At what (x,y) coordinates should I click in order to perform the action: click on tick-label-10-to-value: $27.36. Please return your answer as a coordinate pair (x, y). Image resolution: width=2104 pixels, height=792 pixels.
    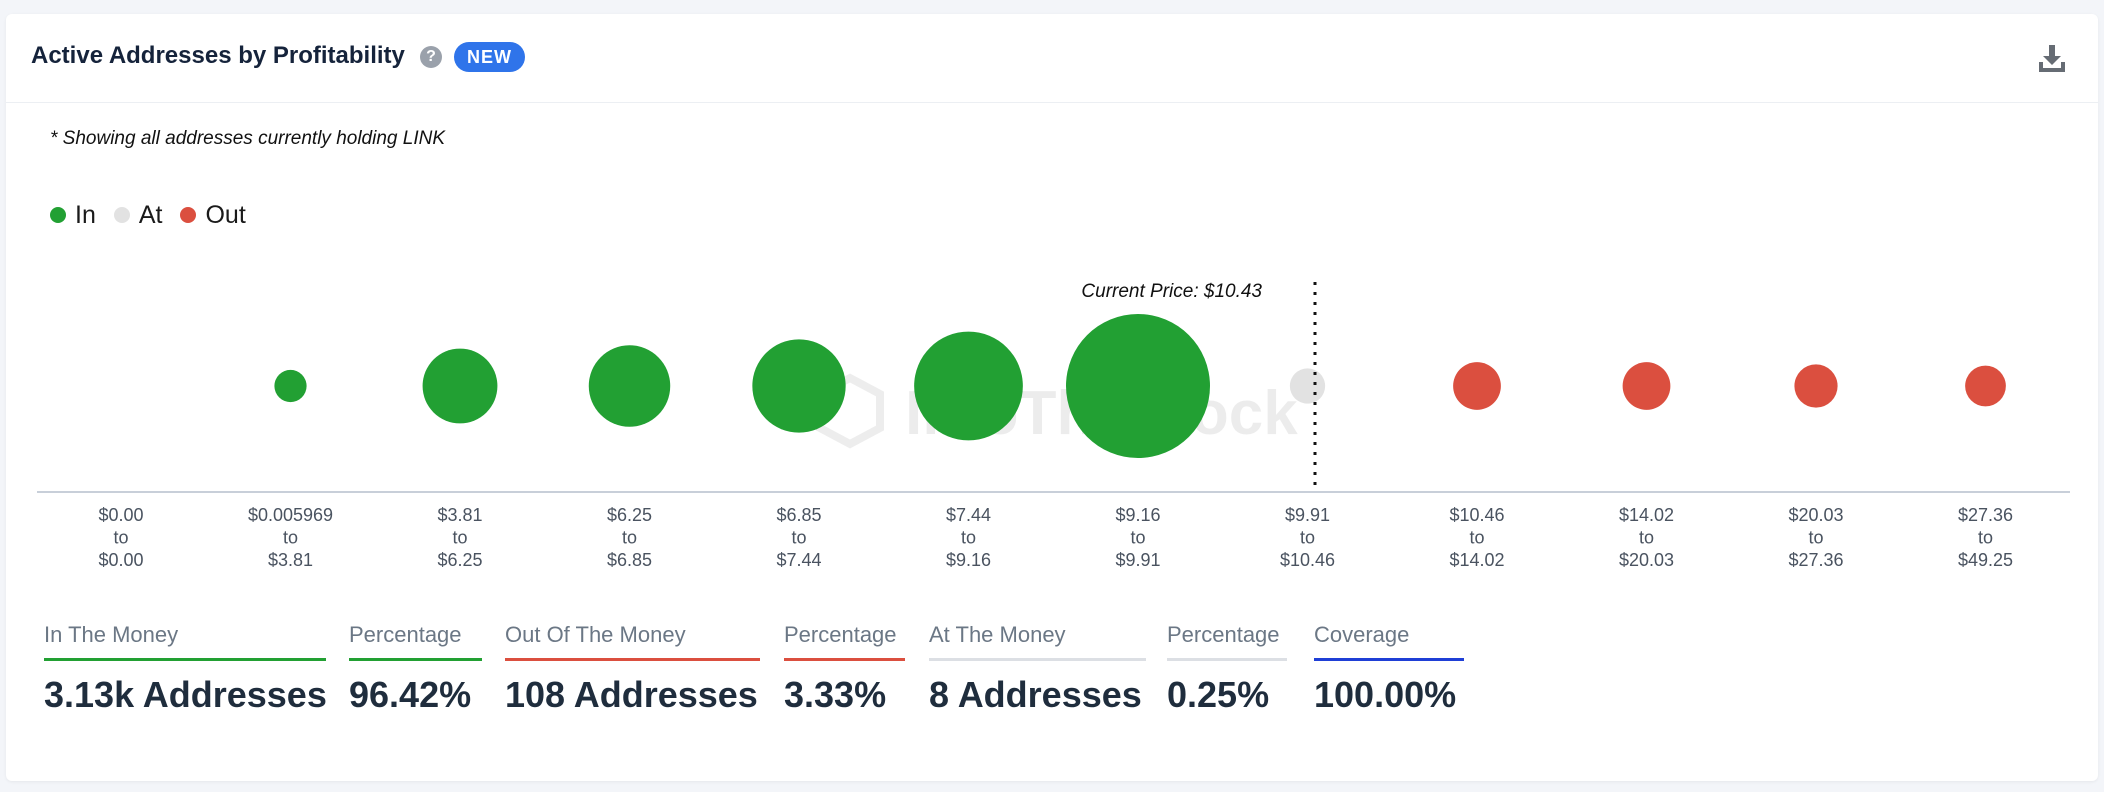
    Looking at the image, I should click on (1815, 560).